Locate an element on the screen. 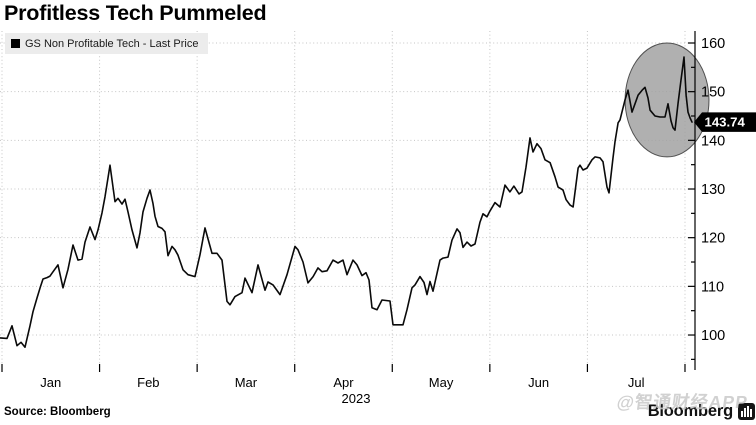  legend: GS Non Profitable Tech - Last Price is located at coordinates (107, 43).